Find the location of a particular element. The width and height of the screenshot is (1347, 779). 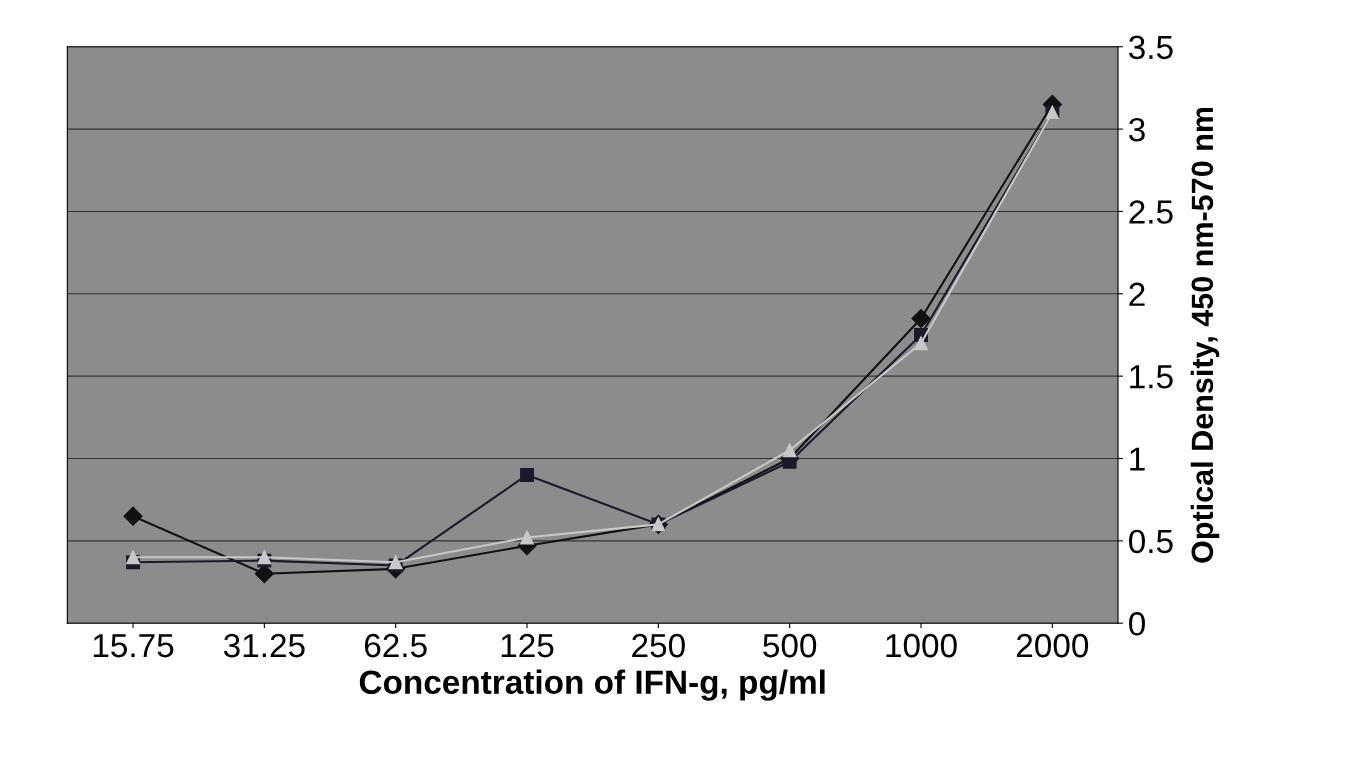

x-tick-label: 2000 is located at coordinates (1052, 645).